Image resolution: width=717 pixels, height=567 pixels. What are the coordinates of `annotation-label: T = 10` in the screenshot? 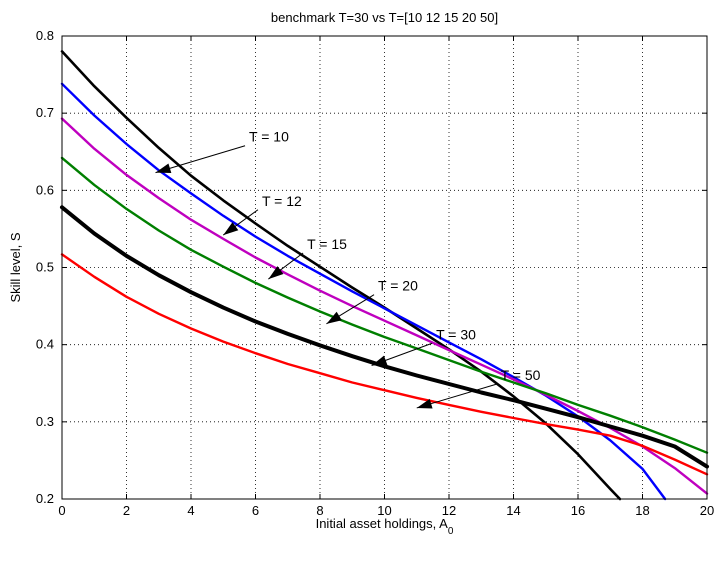 It's located at (269, 137).